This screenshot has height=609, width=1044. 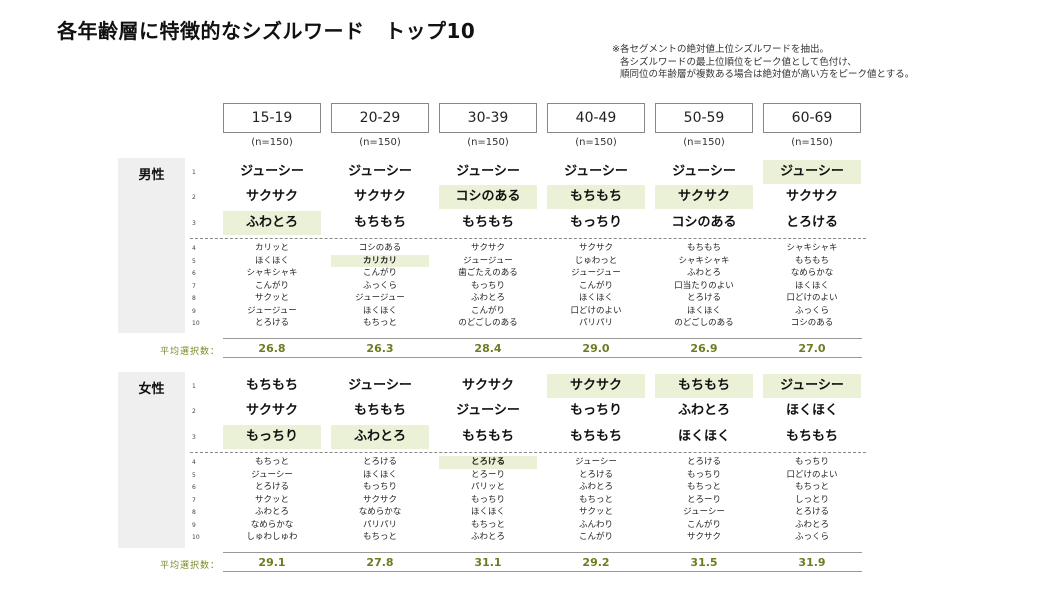 What do you see at coordinates (194, 411) in the screenshot?
I see `rank-number: 2` at bounding box center [194, 411].